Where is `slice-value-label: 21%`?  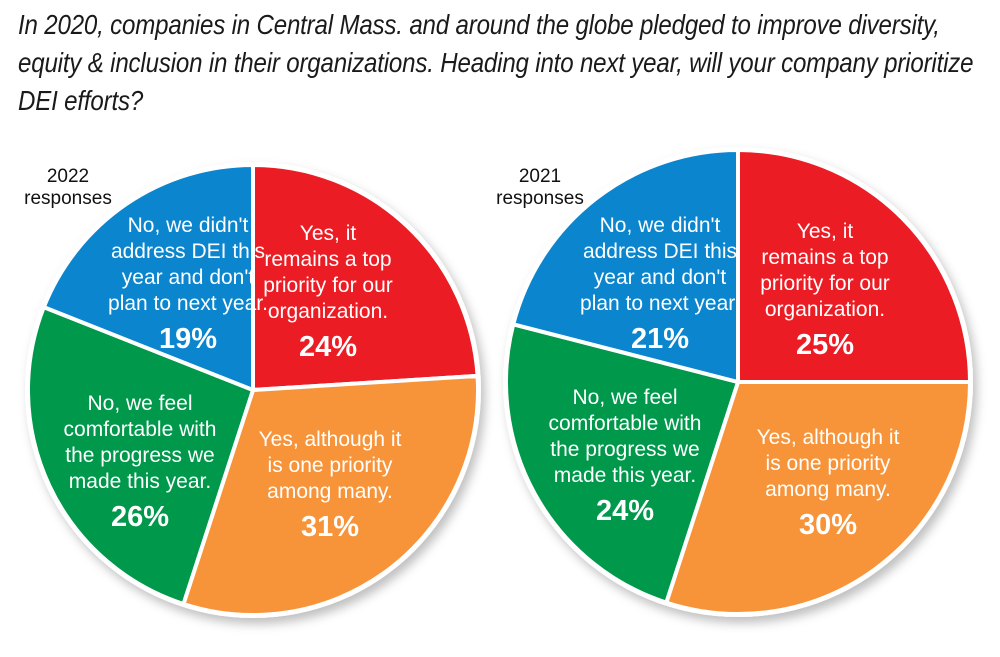 slice-value-label: 21% is located at coordinates (660, 339).